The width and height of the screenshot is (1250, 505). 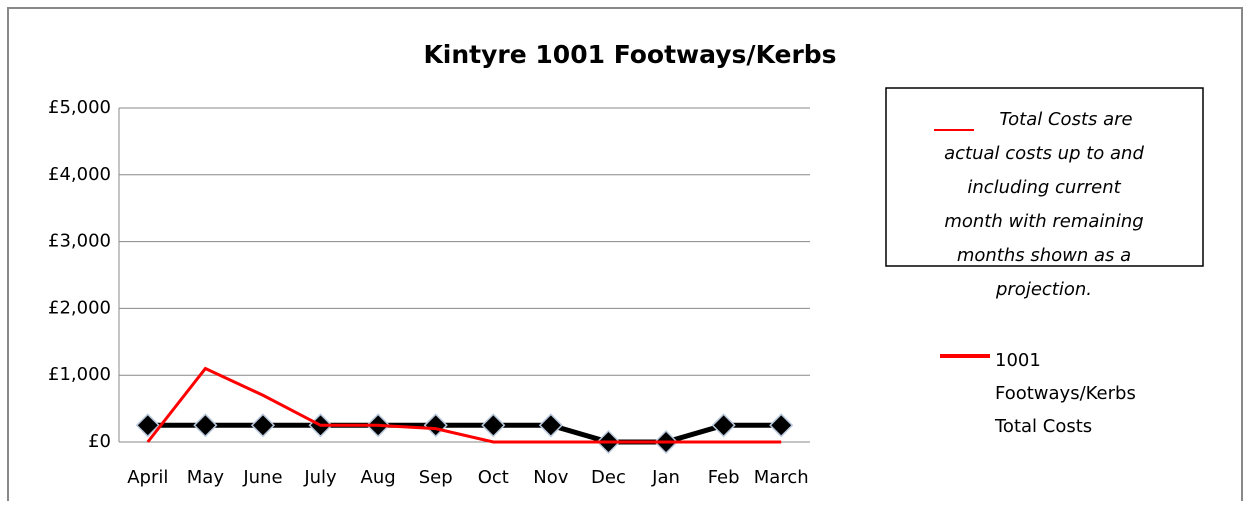 What do you see at coordinates (1044, 187) in the screenshot?
I see `annotation: including current` at bounding box center [1044, 187].